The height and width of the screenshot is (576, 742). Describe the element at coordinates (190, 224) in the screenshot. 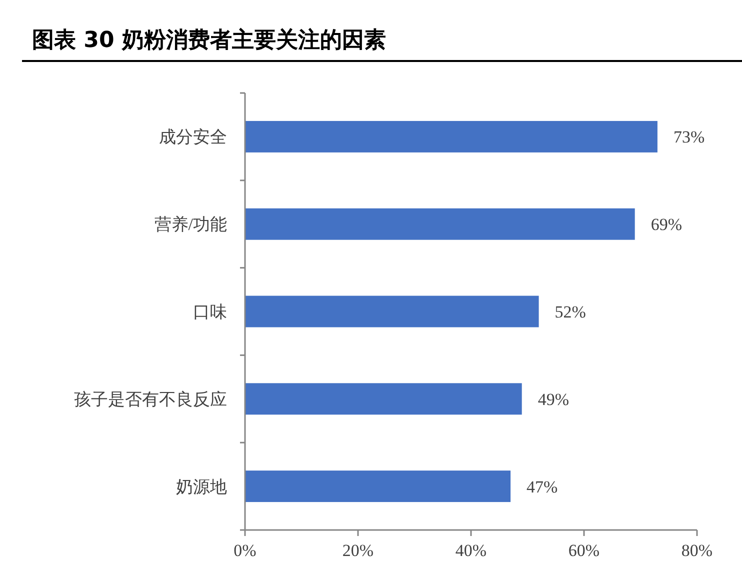

I see `y-tick-label: 营养/功能` at that location.